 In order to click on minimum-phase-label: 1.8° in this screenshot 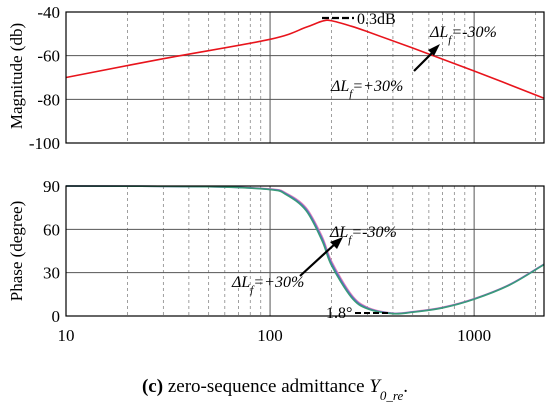, I will do `click(339, 313)`.